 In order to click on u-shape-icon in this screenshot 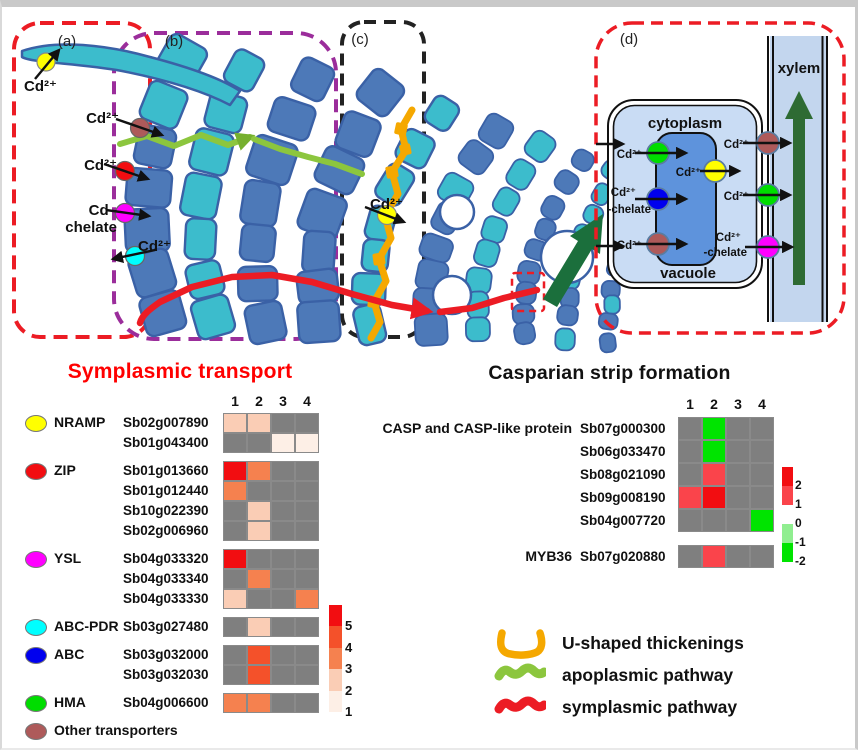, I will do `click(521, 644)`.